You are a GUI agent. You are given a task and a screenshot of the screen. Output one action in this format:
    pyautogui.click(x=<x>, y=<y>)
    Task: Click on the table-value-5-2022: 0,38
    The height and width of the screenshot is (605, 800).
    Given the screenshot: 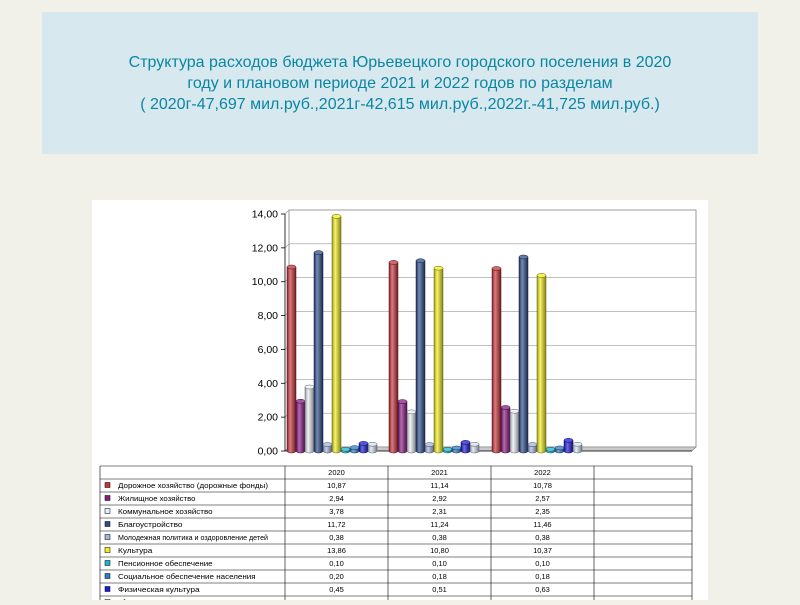 What is the action you would take?
    pyautogui.click(x=542, y=537)
    